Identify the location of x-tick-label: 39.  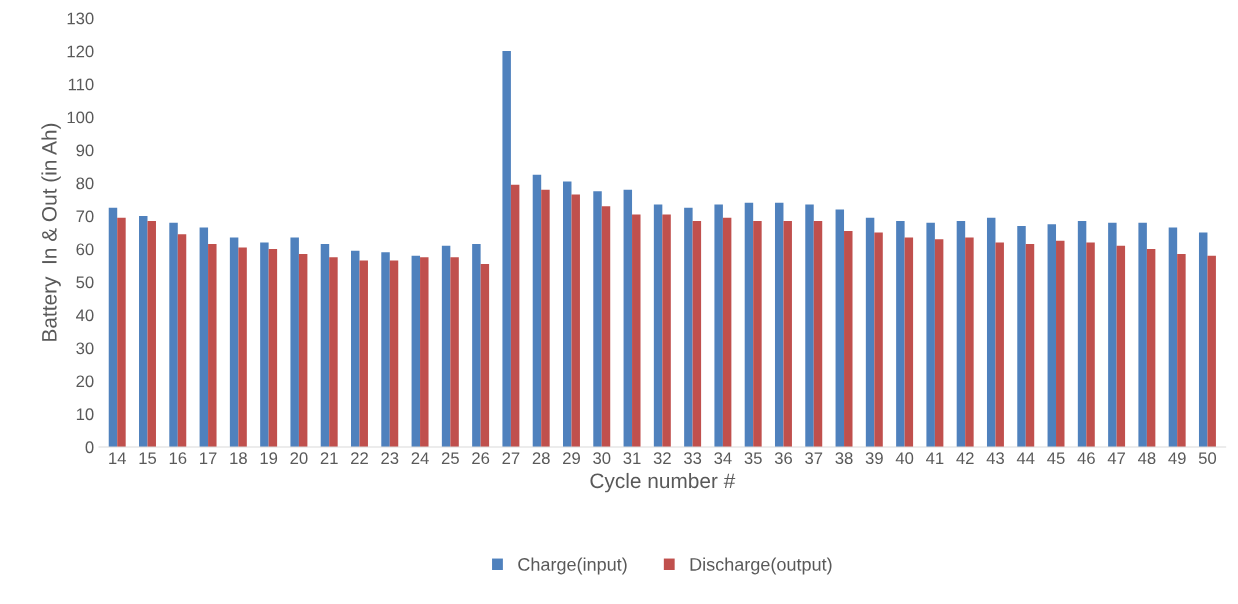
(874, 458).